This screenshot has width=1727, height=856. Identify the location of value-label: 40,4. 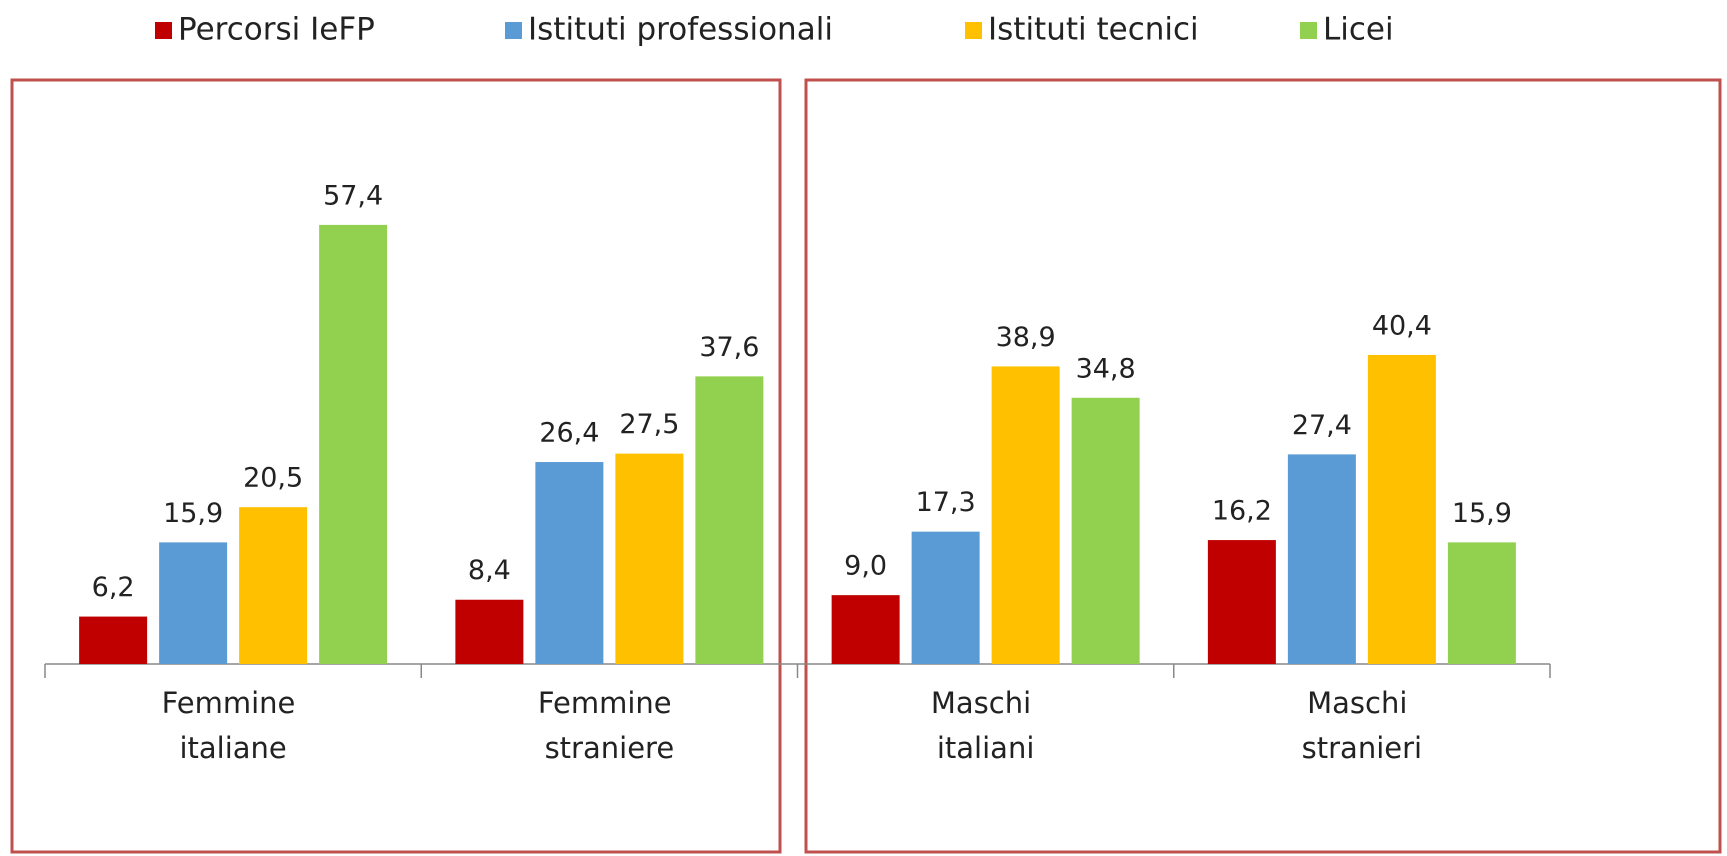
(1402, 325).